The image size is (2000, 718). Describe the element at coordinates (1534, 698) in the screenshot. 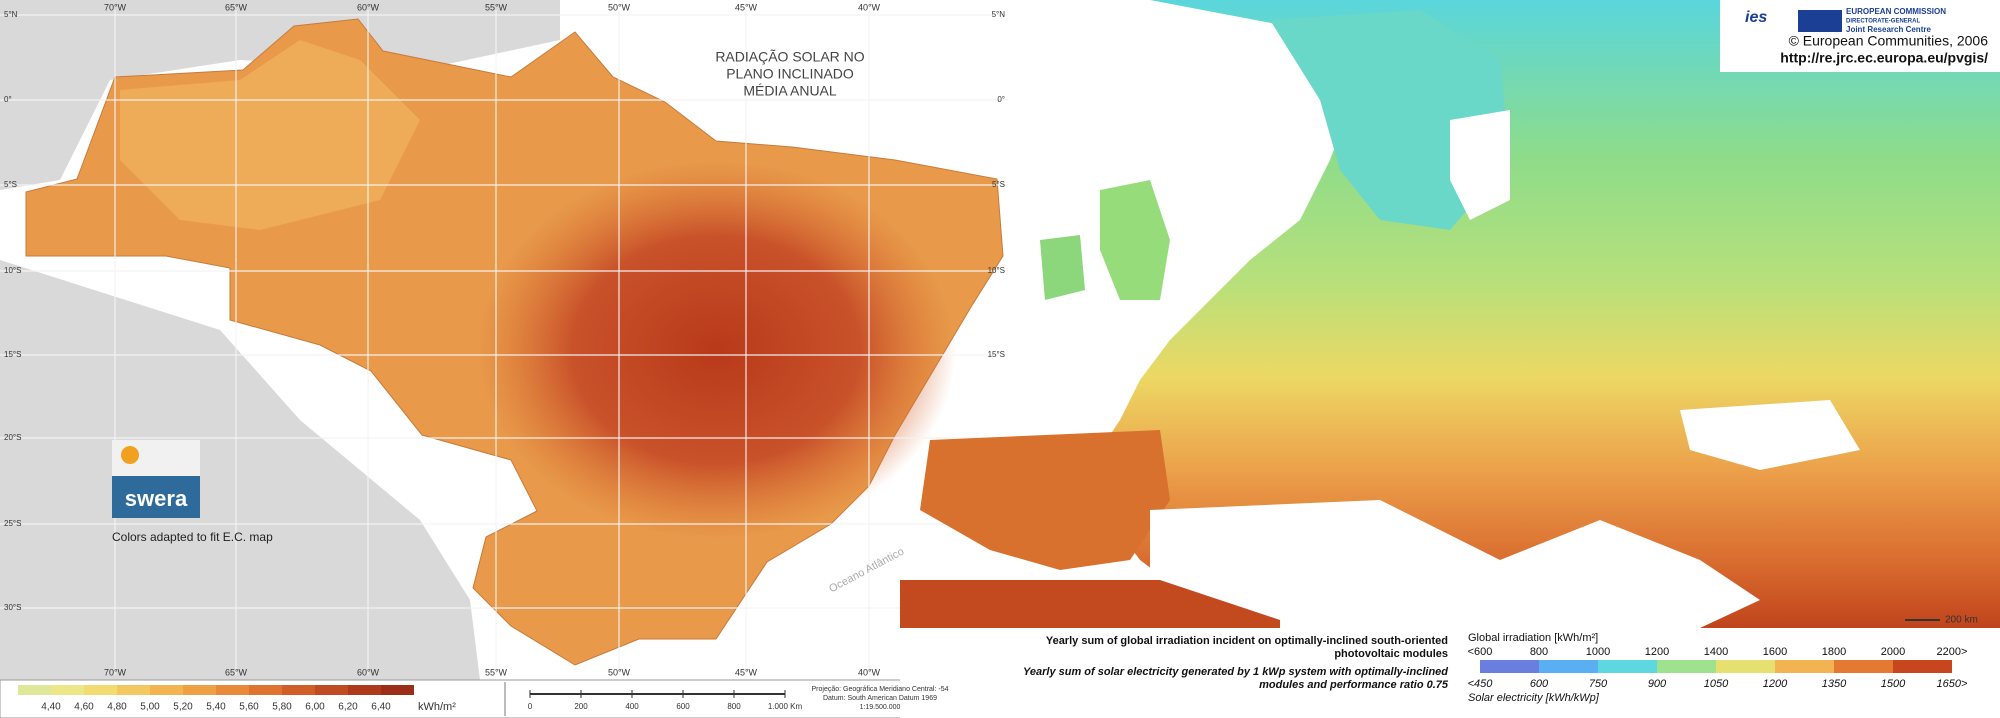

I see `legend-unit: Solar electricity [kWh/kWp]` at that location.